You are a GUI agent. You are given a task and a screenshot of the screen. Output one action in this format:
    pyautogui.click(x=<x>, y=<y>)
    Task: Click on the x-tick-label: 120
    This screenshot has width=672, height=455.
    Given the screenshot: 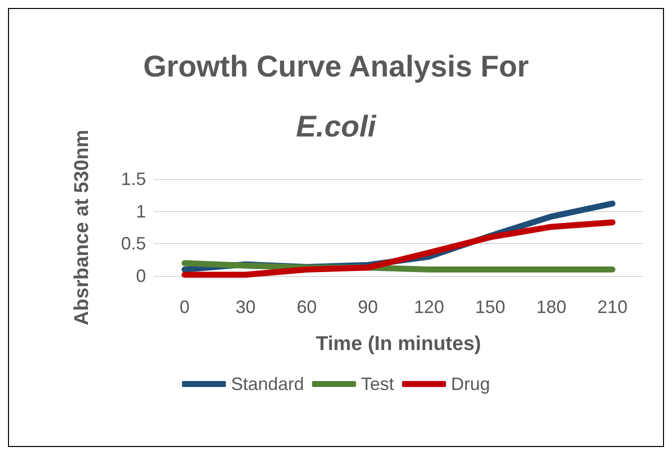 What is the action you would take?
    pyautogui.click(x=429, y=307)
    